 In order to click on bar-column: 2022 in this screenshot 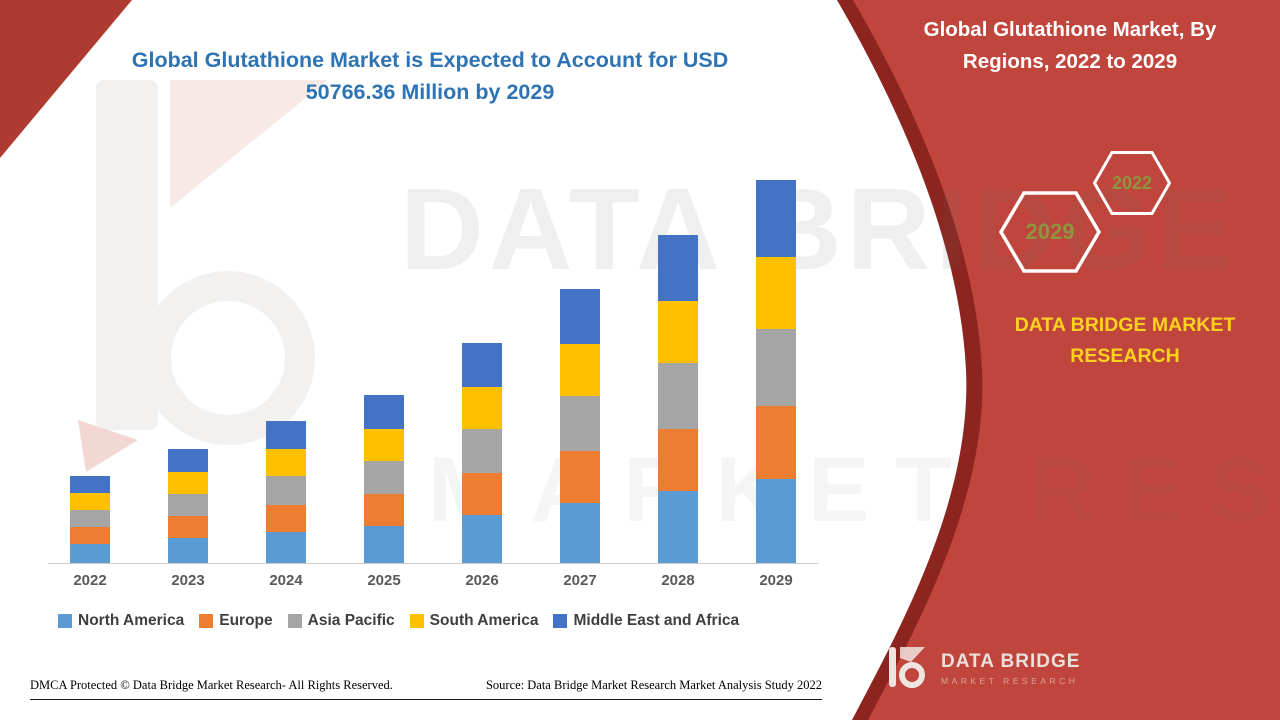, I will do `click(90, 370)`.